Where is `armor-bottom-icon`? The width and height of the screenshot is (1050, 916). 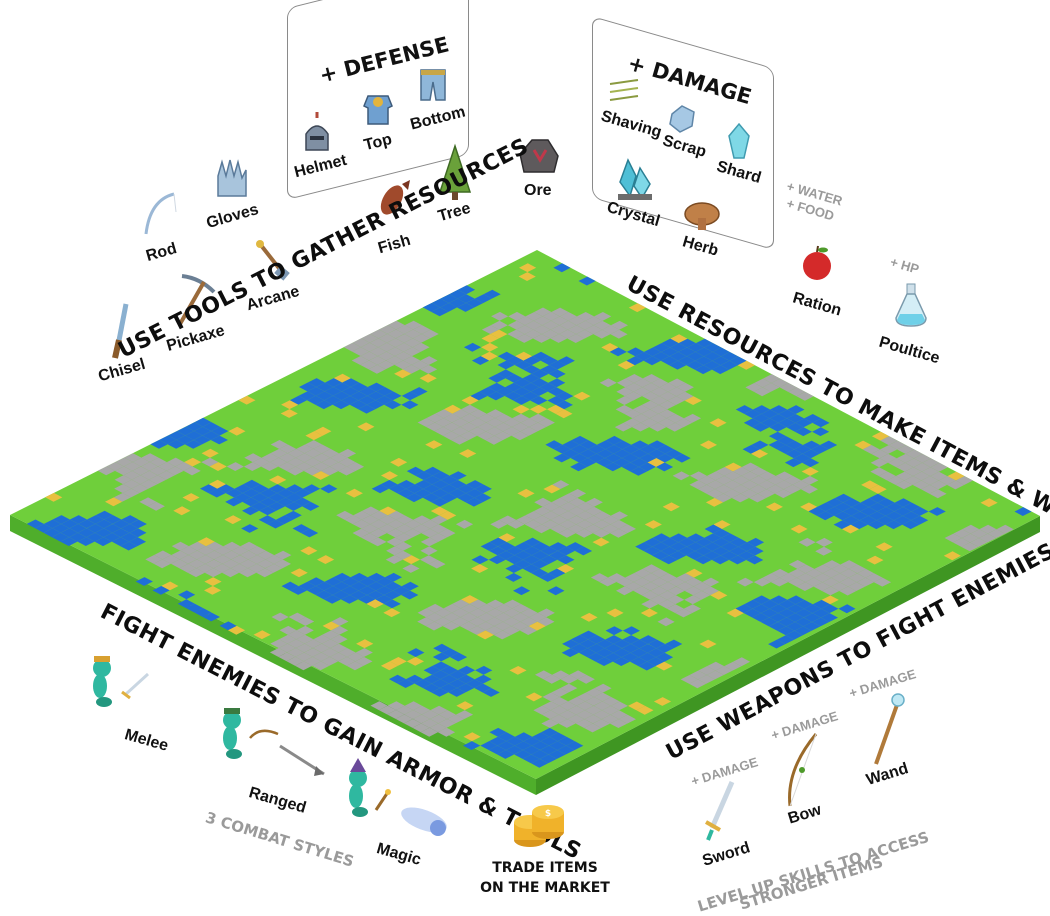
armor-bottom-icon is located at coordinates (433, 85).